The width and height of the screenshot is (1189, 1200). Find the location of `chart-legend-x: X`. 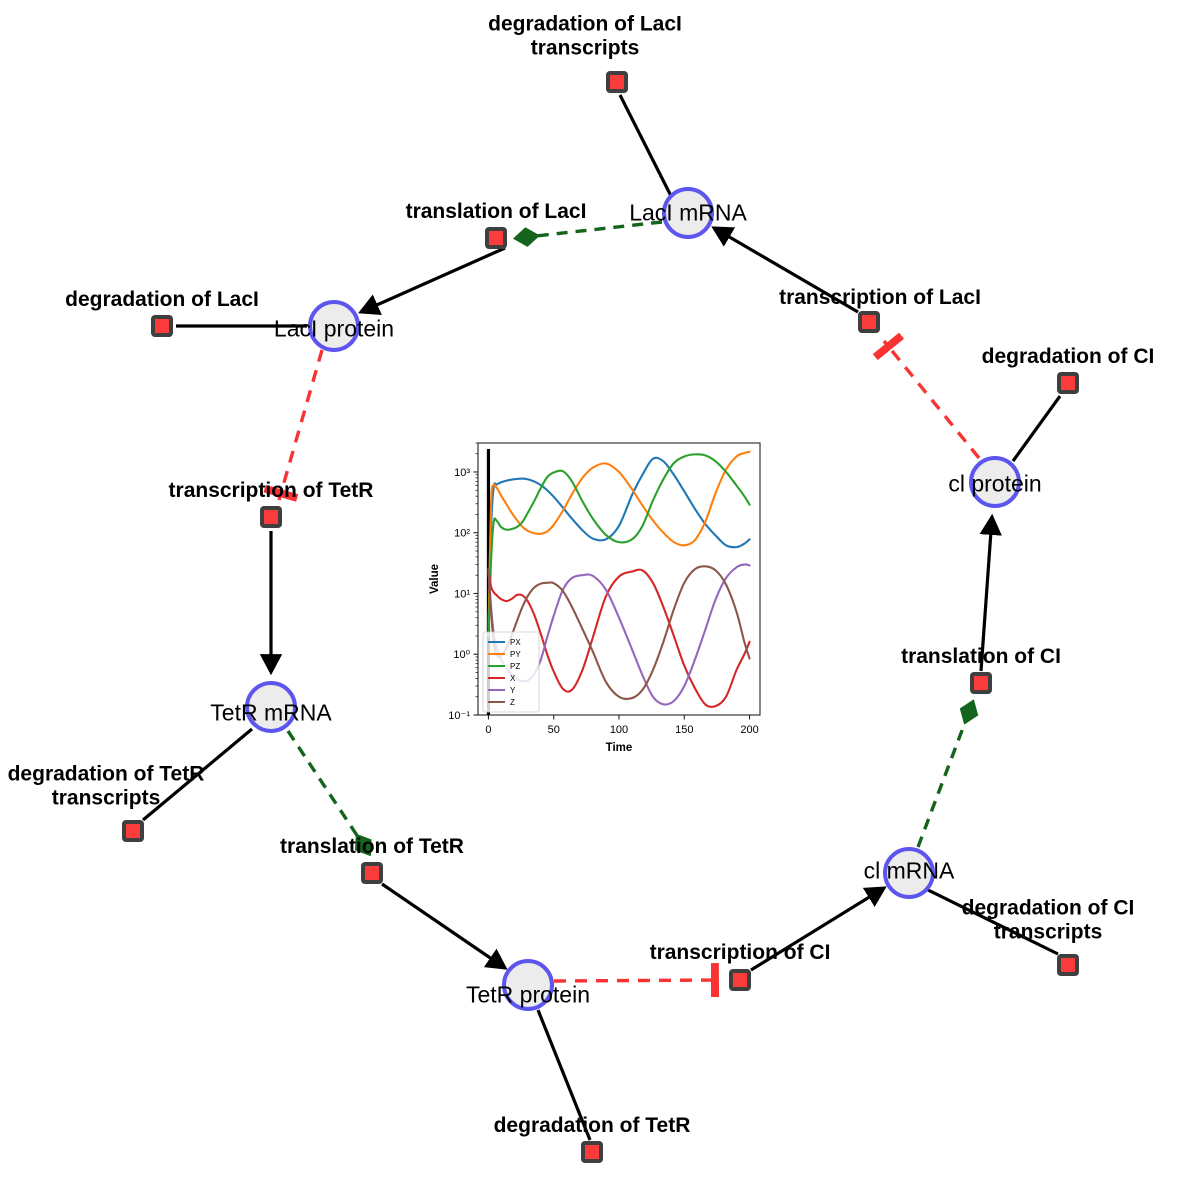

chart-legend-x: X is located at coordinates (513, 678).